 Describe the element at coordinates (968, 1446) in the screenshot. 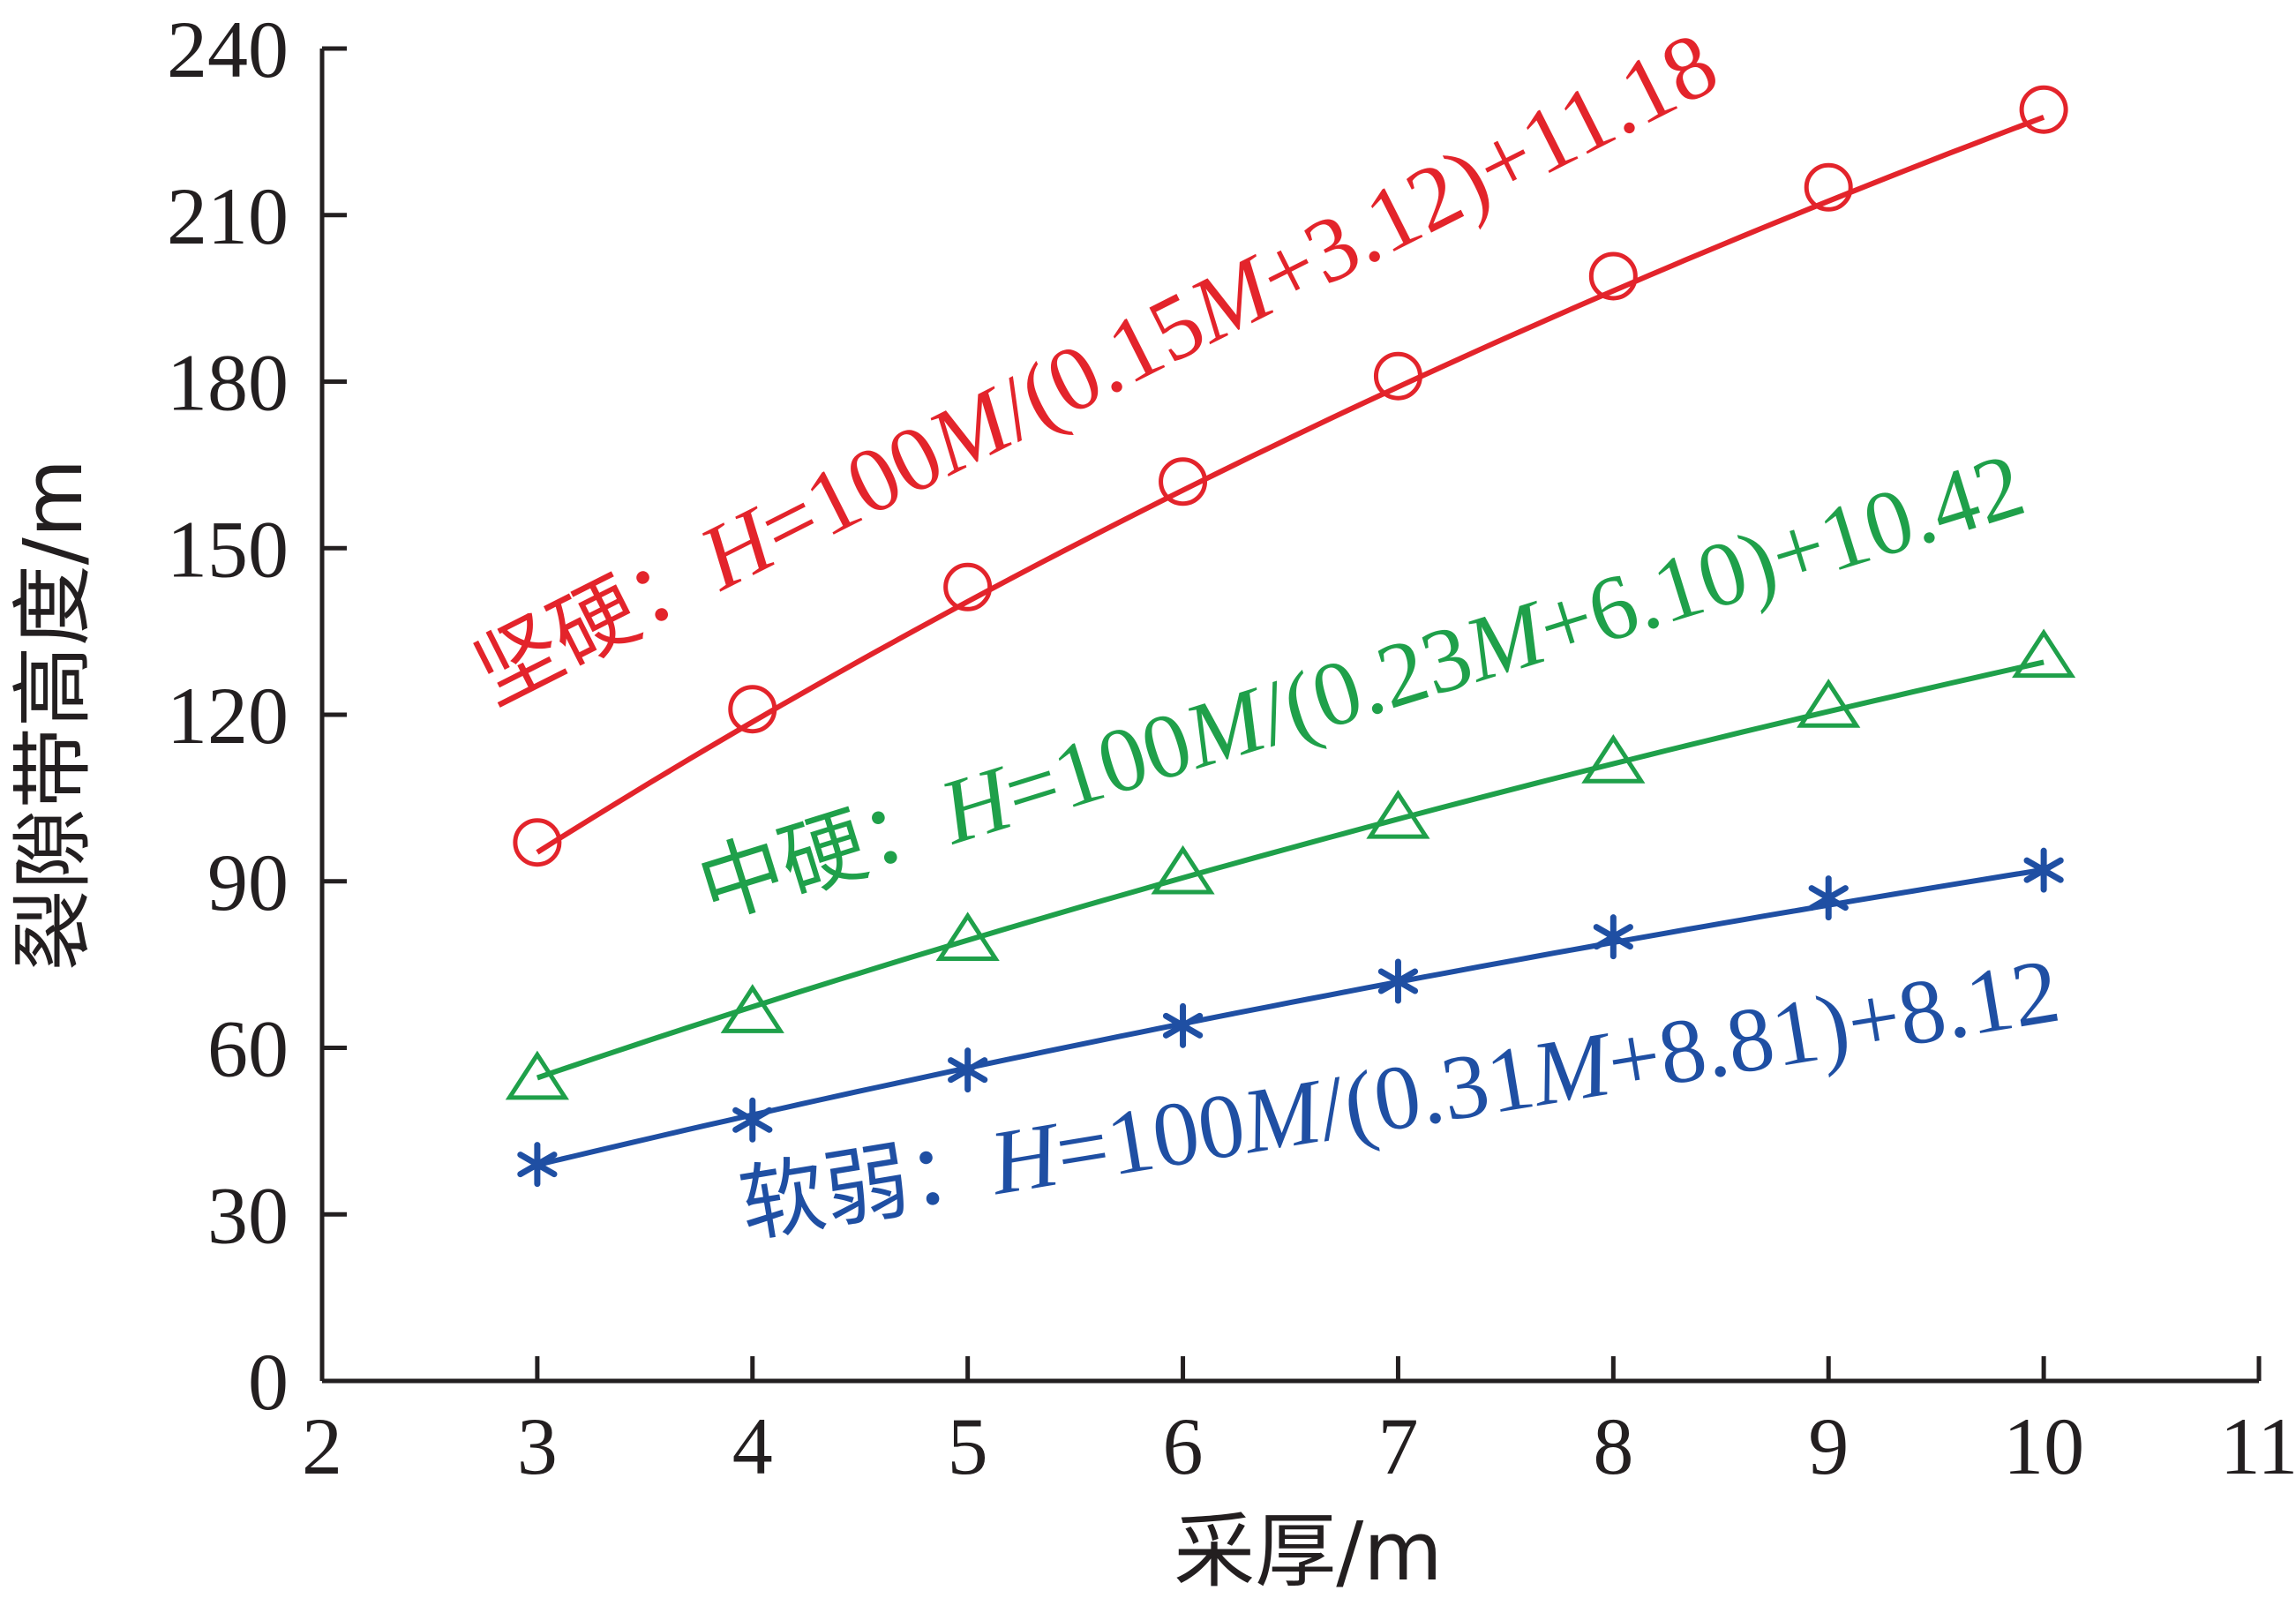

I see `x-tick-label: 5` at that location.